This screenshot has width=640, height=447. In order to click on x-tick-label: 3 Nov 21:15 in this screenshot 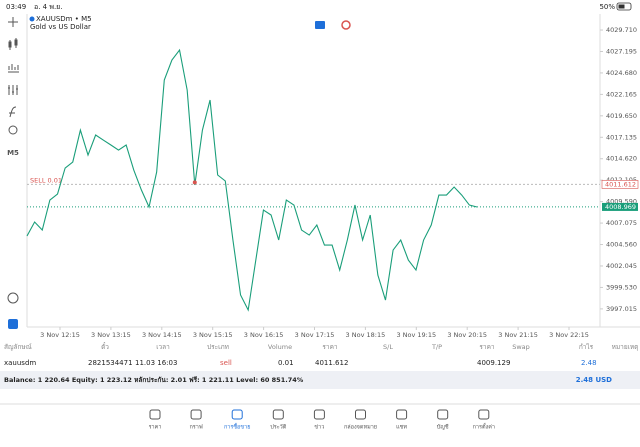, I will do `click(518, 335)`.